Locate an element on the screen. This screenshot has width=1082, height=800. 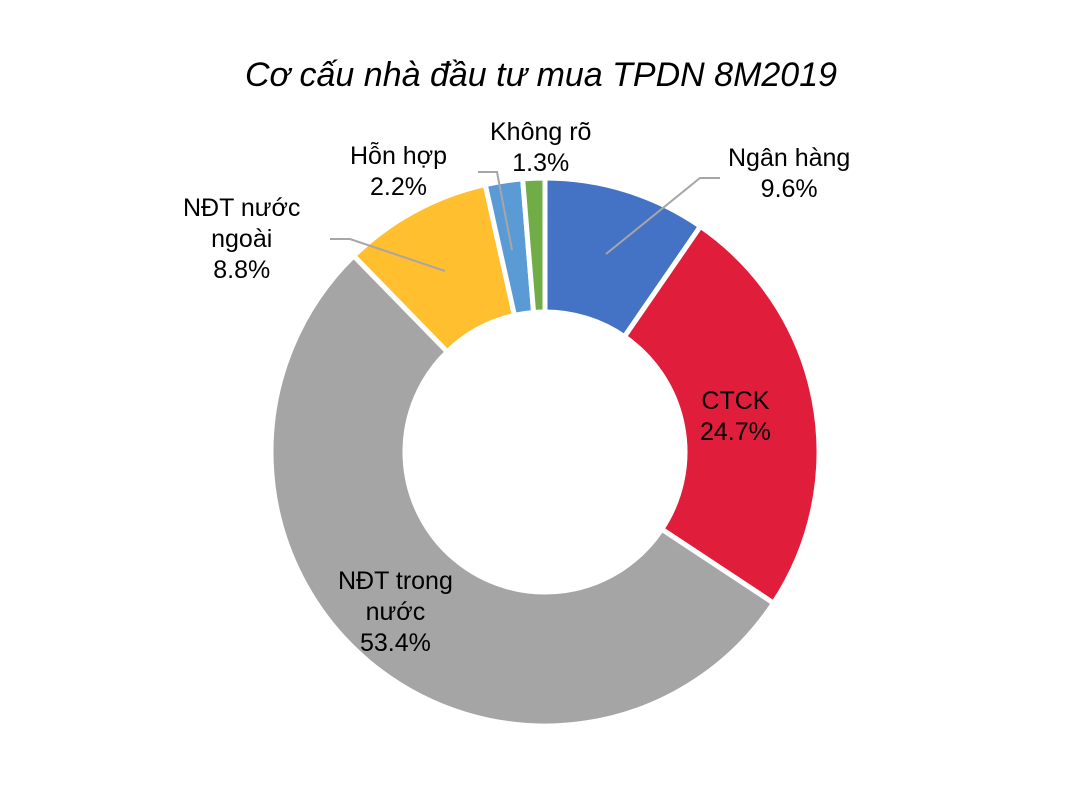
leader-lines is located at coordinates (525, 221).